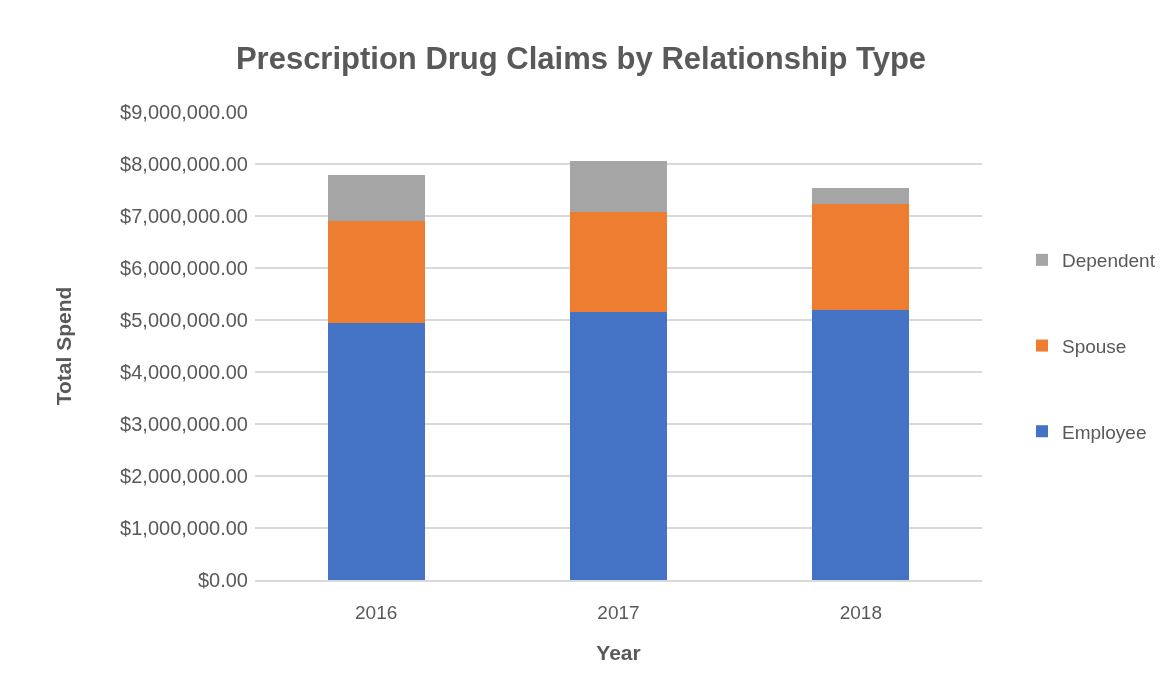  I want to click on legend-label: Employee, so click(1104, 432).